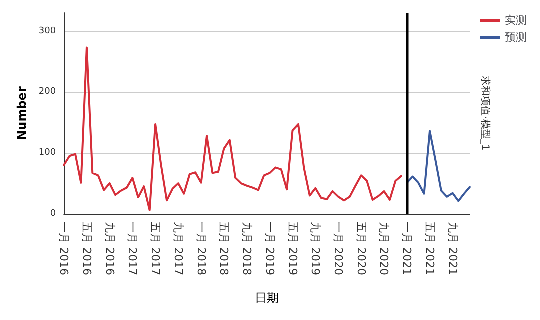  What do you see at coordinates (384, 249) in the screenshot?
I see `x-tick-label: 九月 2020` at bounding box center [384, 249].